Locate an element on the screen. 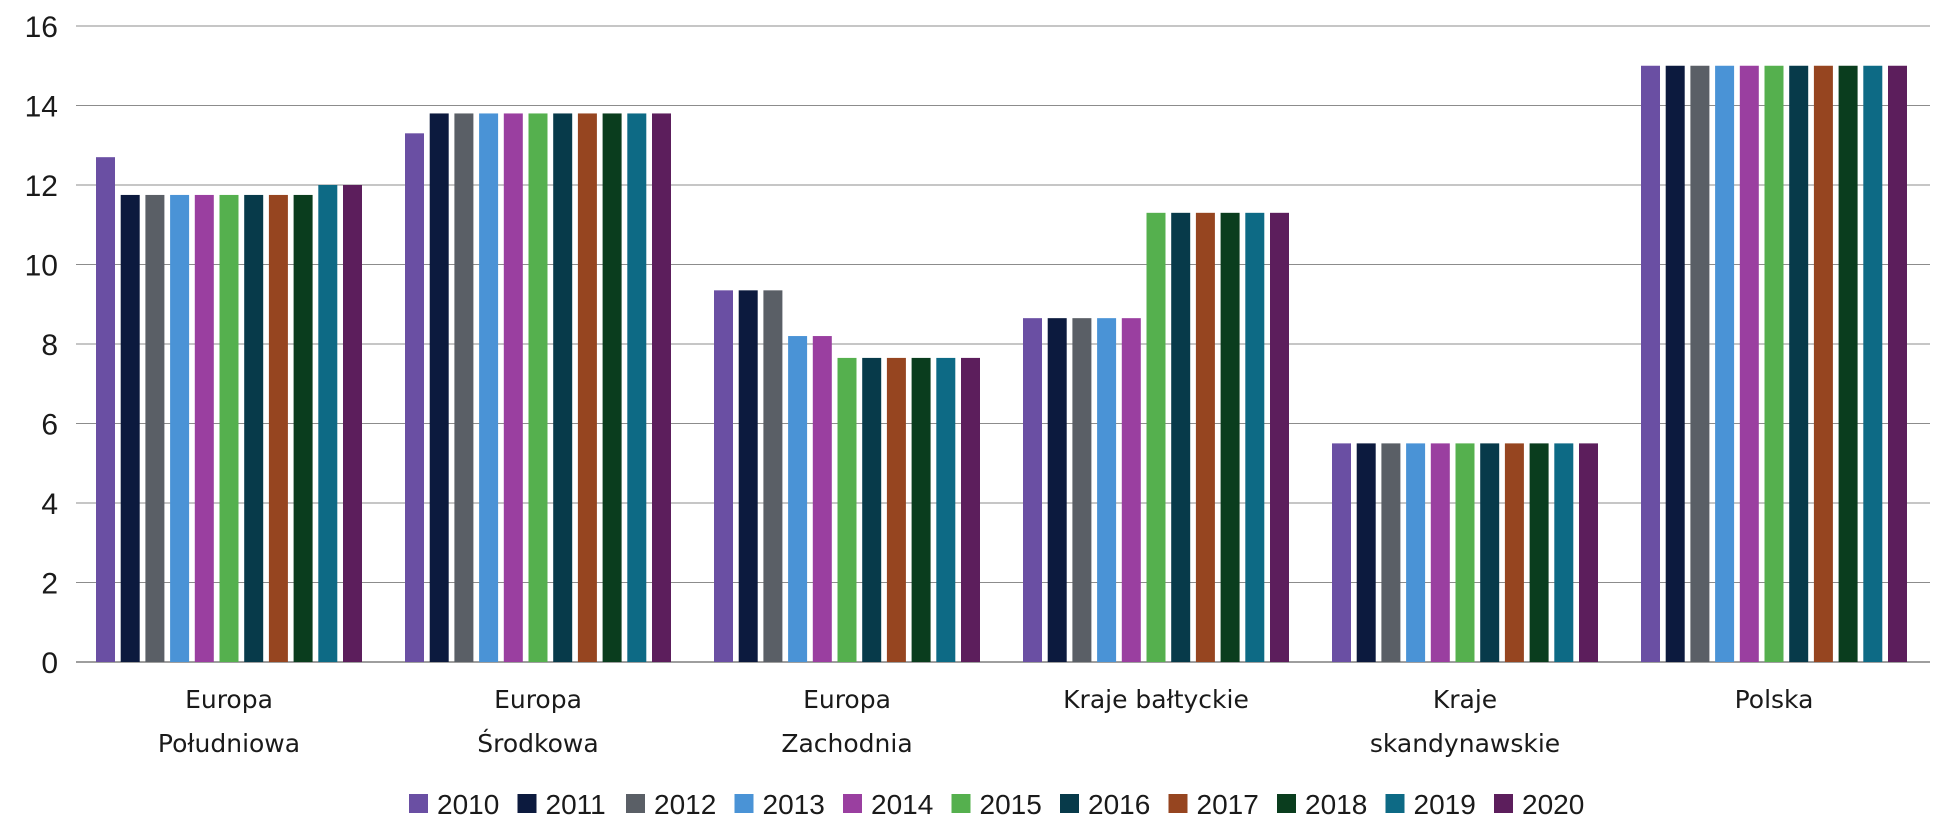  legend-label: 2017 is located at coordinates (1228, 804).